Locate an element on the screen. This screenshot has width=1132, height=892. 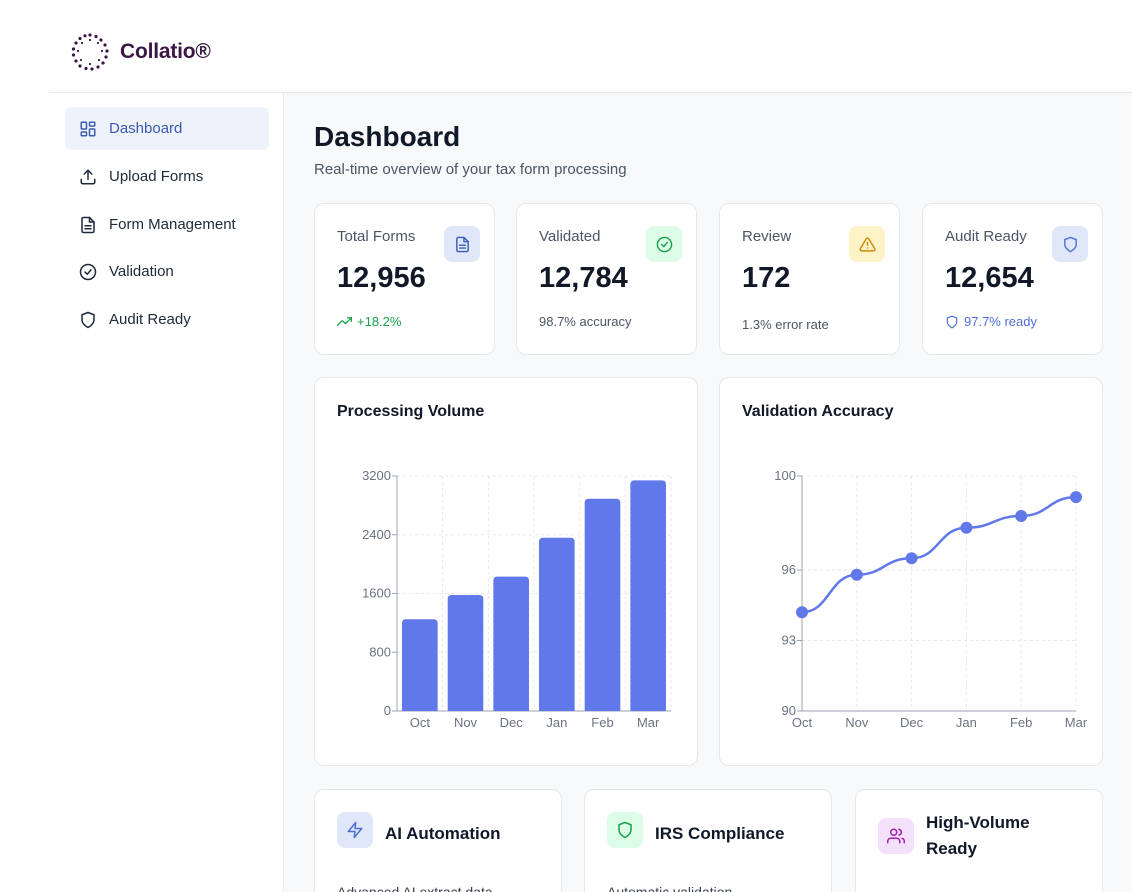
stat-value: 172 is located at coordinates (766, 278).